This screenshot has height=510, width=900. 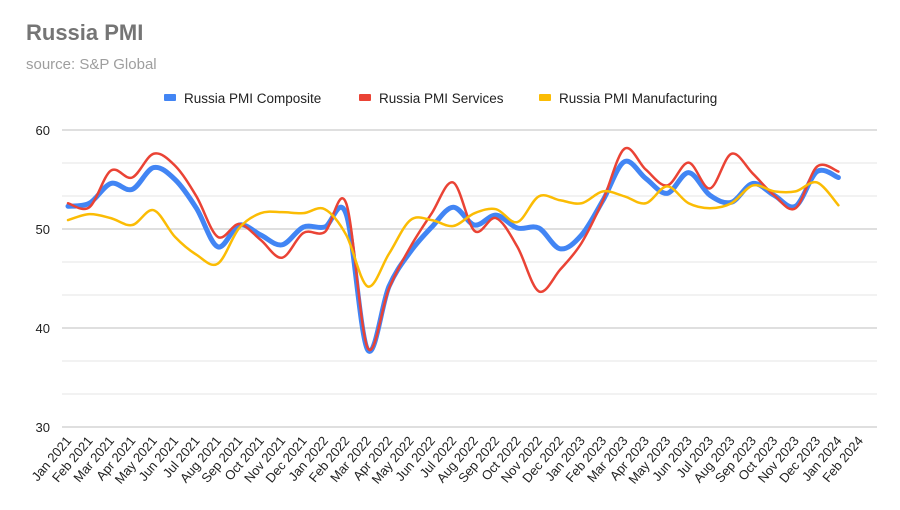 What do you see at coordinates (43, 229) in the screenshot?
I see `y-tick-label: 50` at bounding box center [43, 229].